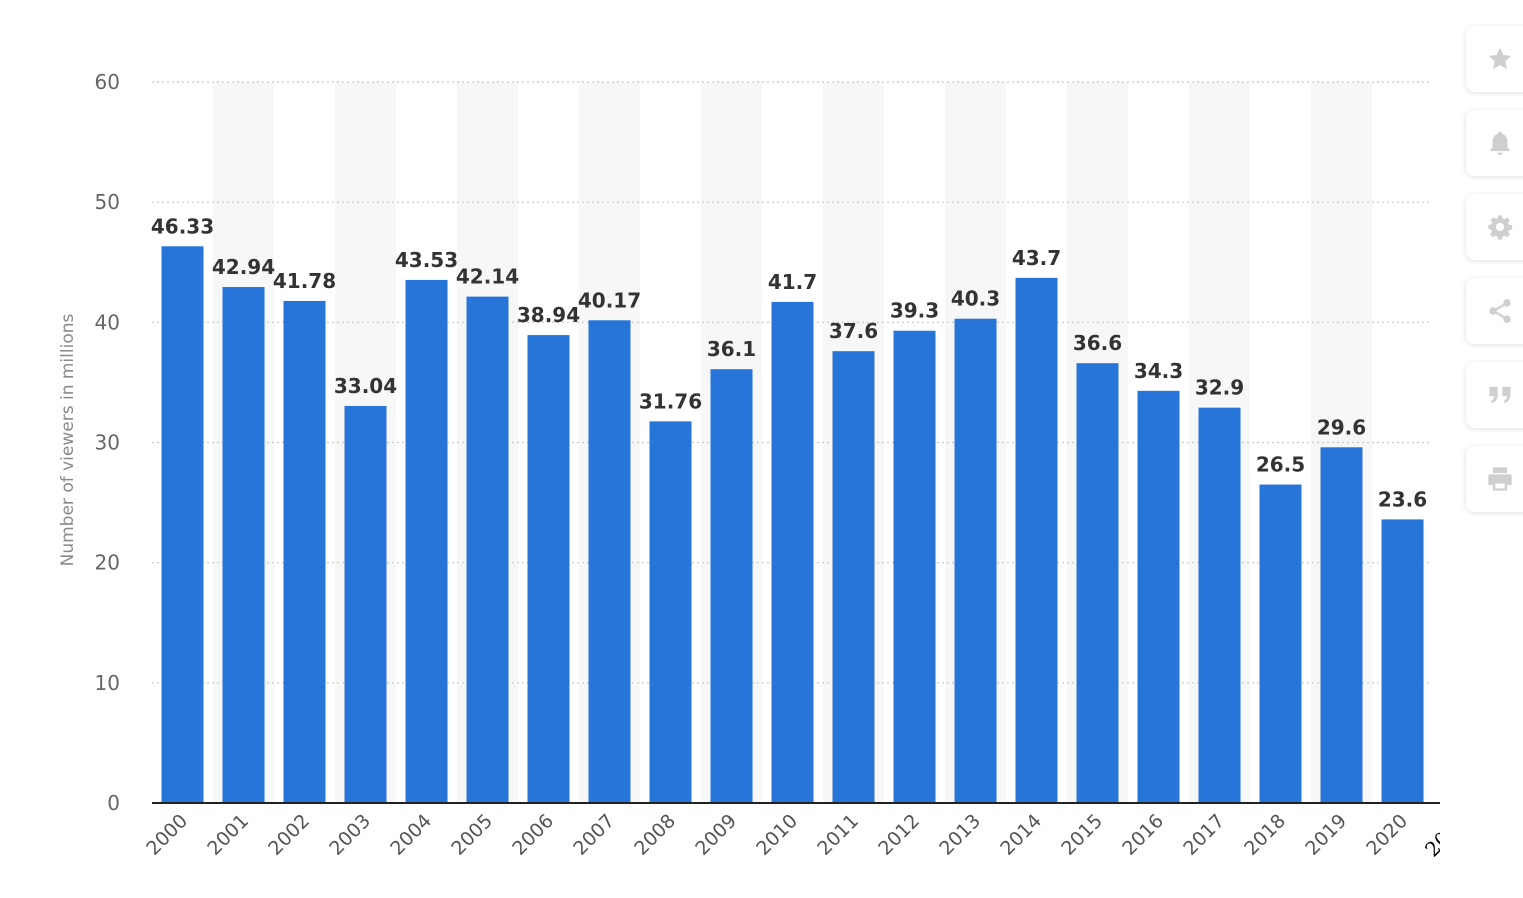 The width and height of the screenshot is (1523, 898). What do you see at coordinates (107, 683) in the screenshot?
I see `y-tick-label: 10` at bounding box center [107, 683].